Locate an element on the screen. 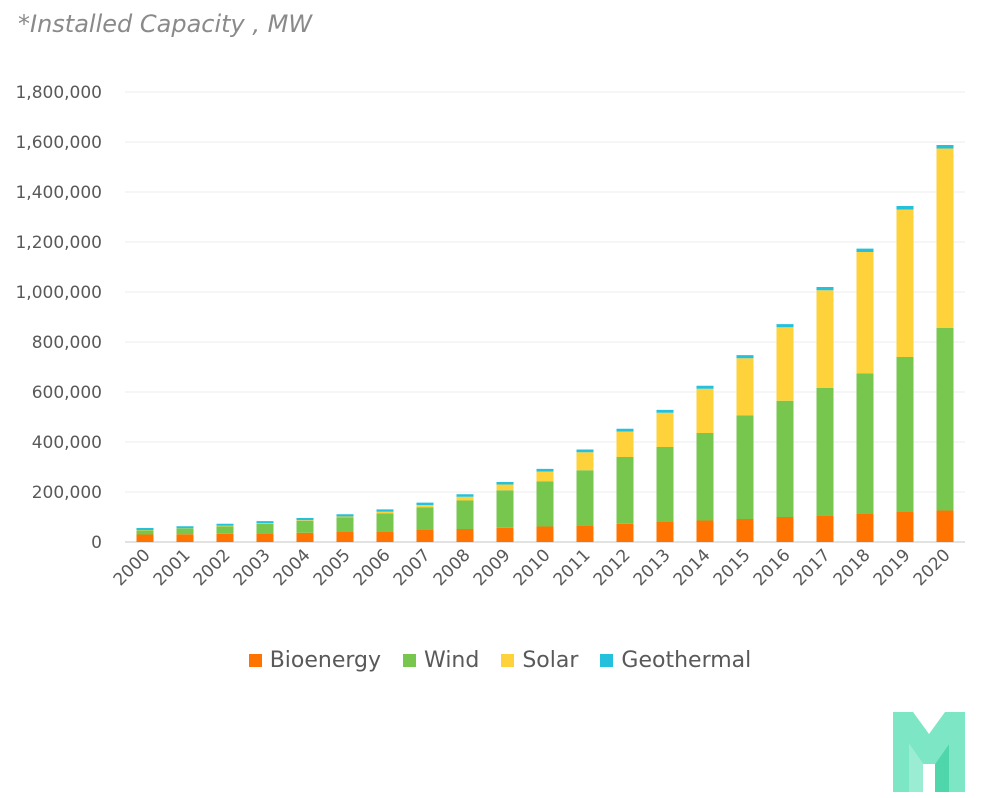  y-tick-label: 1,600,000 is located at coordinates (58, 143).